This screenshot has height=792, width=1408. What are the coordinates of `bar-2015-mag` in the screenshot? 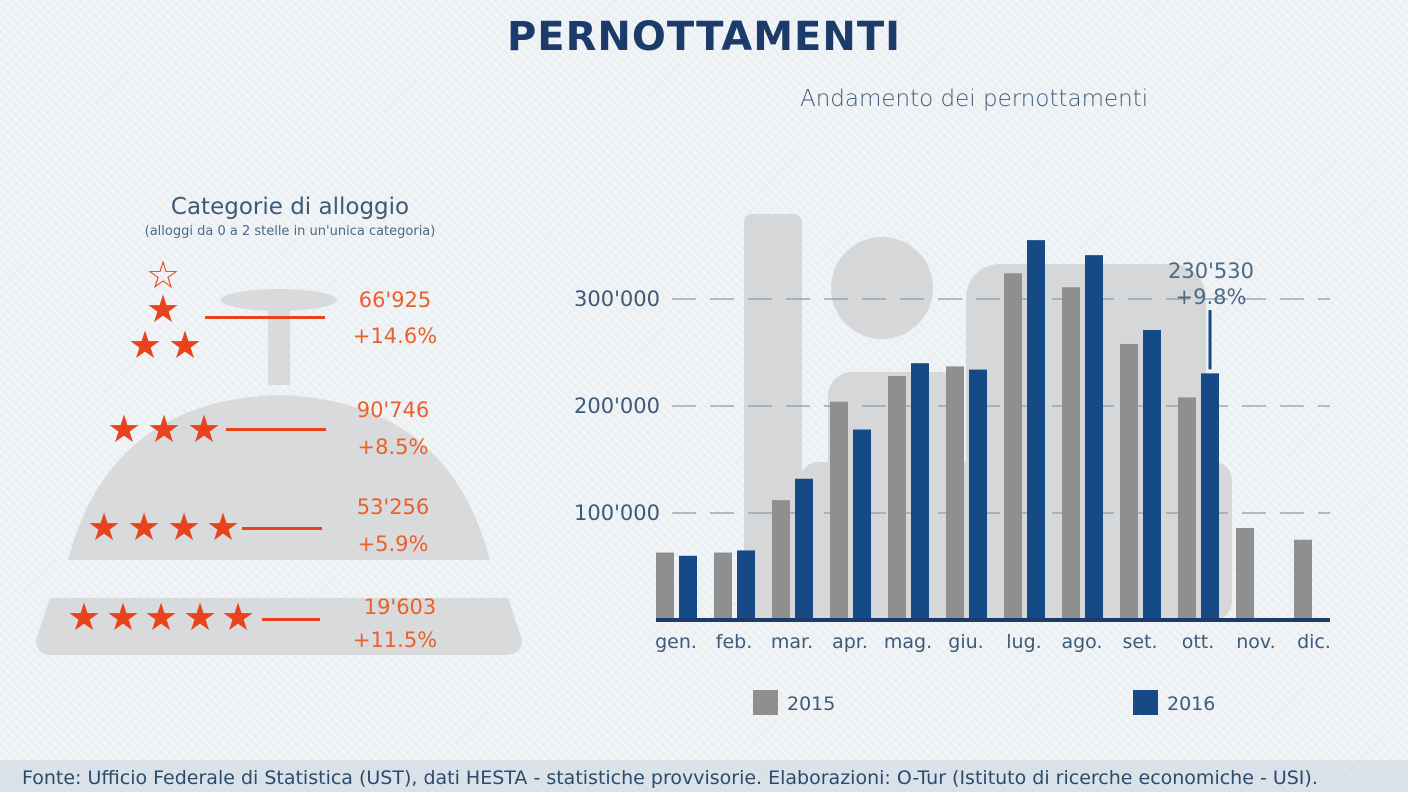 It's located at (897, 498).